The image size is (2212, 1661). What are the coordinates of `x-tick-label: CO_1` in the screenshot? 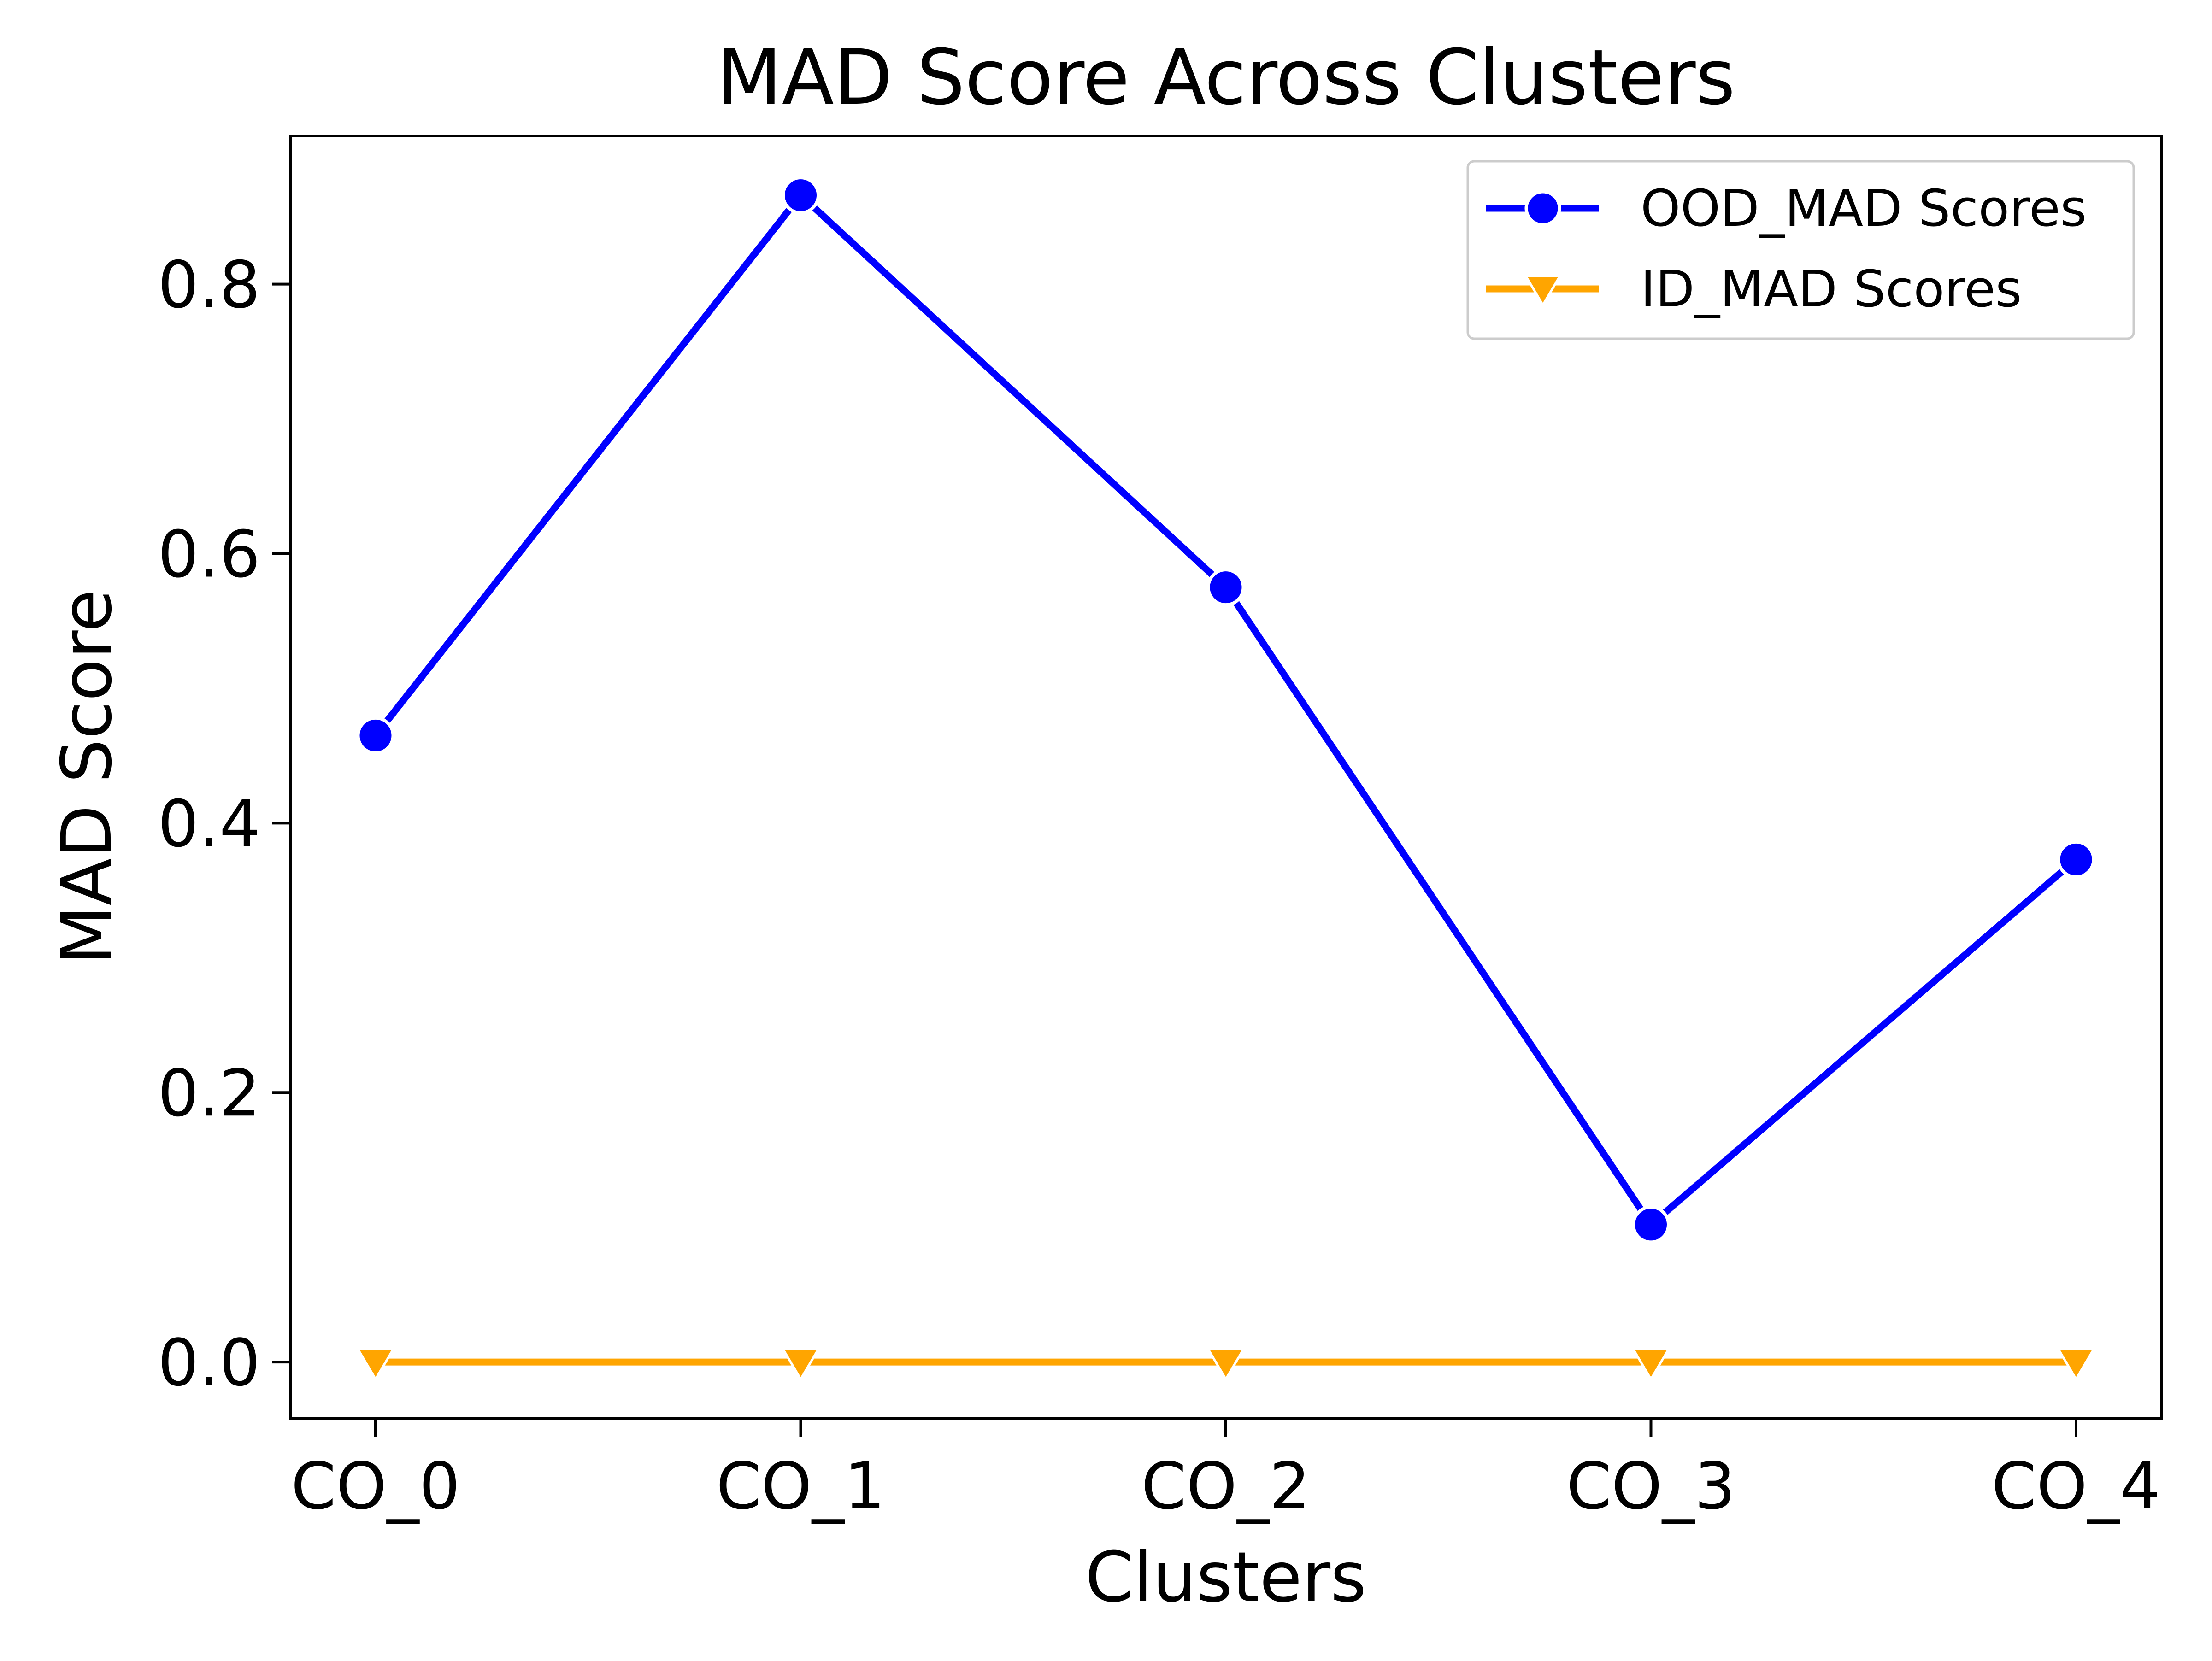 It's located at (800, 1486).